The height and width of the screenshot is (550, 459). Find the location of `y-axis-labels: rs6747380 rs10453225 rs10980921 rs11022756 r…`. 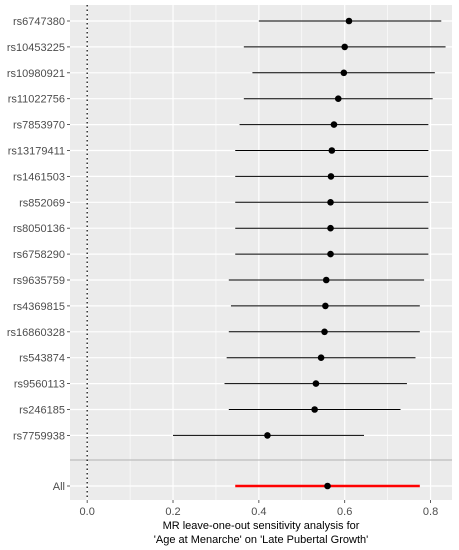

y-axis-labels: rs6747380 rs10453225 rs10980921 rs11022756 r… is located at coordinates (38, 254).